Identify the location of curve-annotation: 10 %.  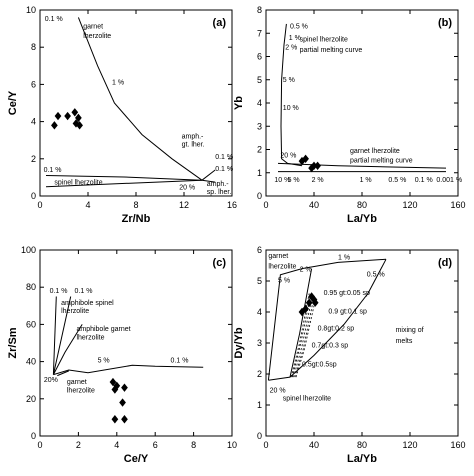
(282, 180).